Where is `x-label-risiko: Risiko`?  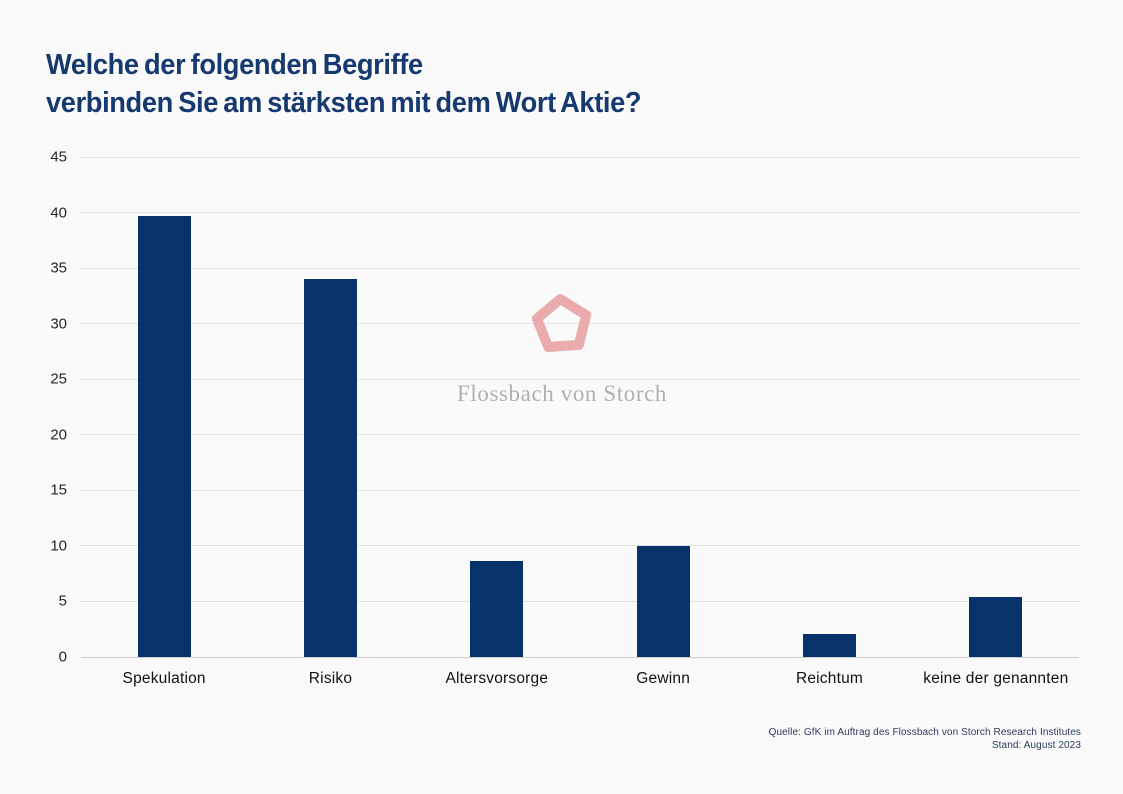 x-label-risiko: Risiko is located at coordinates (330, 678).